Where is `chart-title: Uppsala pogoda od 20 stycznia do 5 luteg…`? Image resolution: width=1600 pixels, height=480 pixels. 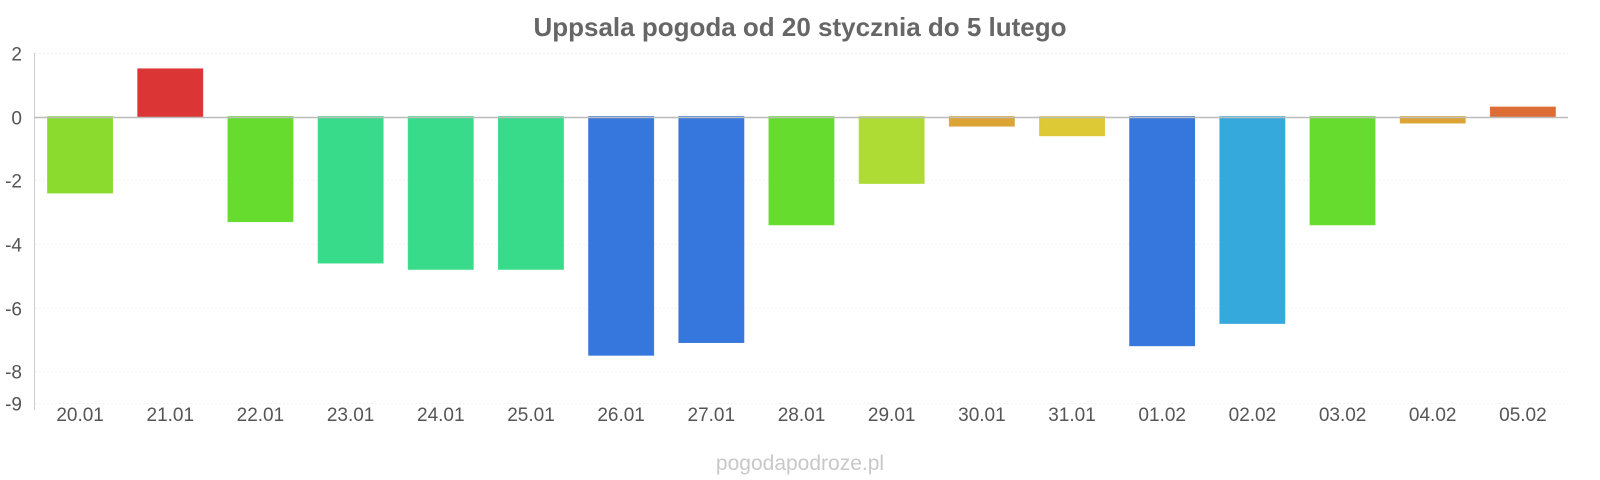
chart-title: Uppsala pogoda od 20 stycznia do 5 luteg… is located at coordinates (799, 27).